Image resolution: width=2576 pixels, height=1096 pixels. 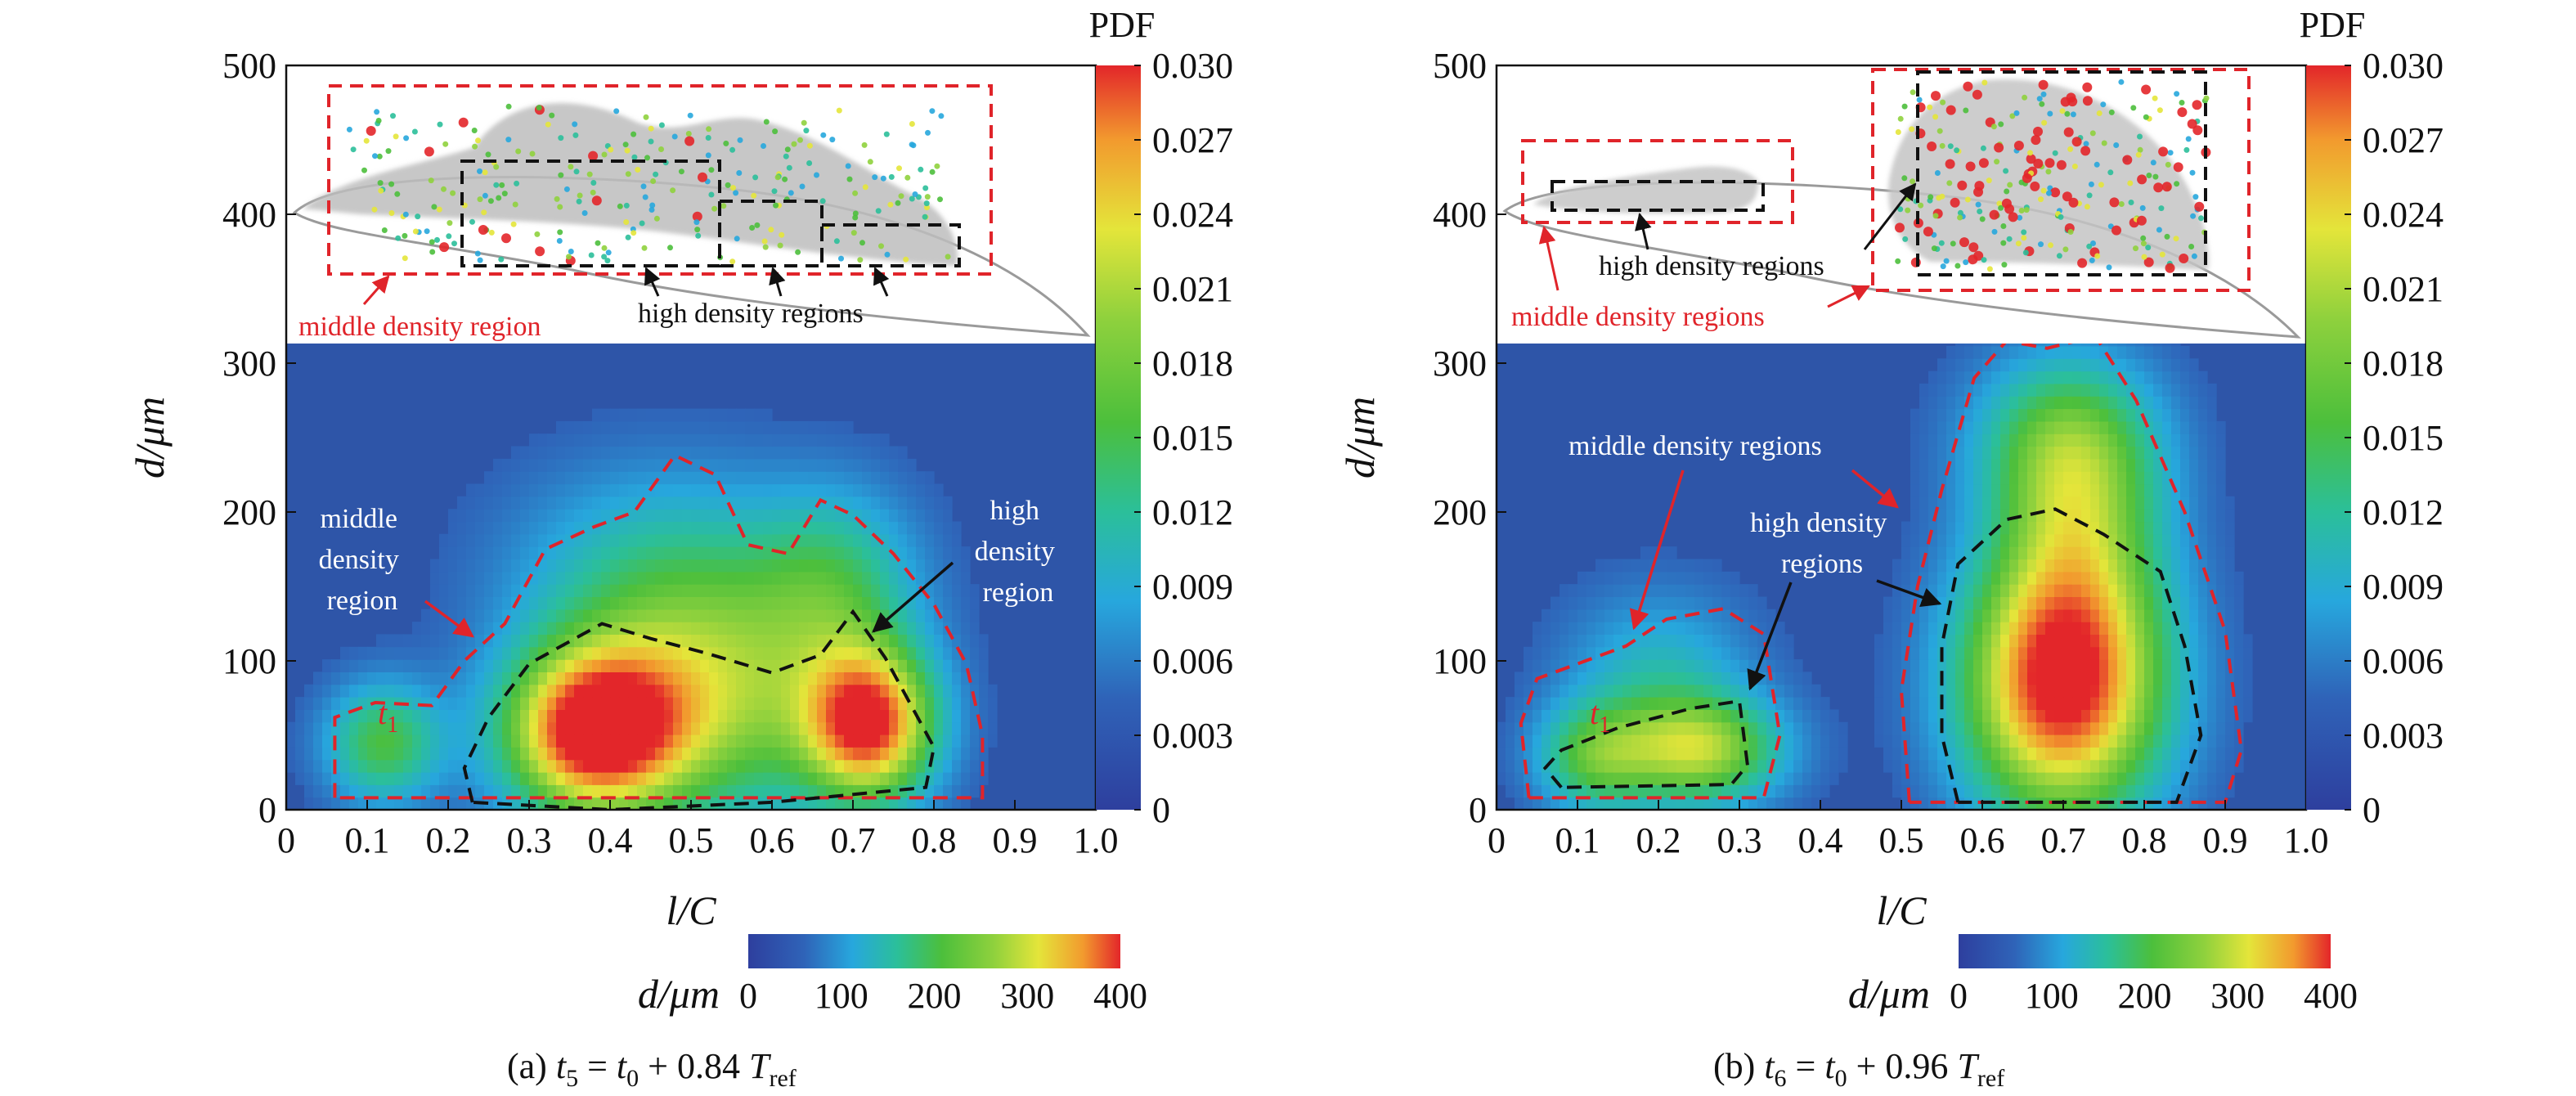 What do you see at coordinates (449, 619) in the screenshot?
I see `middle-density-arrow` at bounding box center [449, 619].